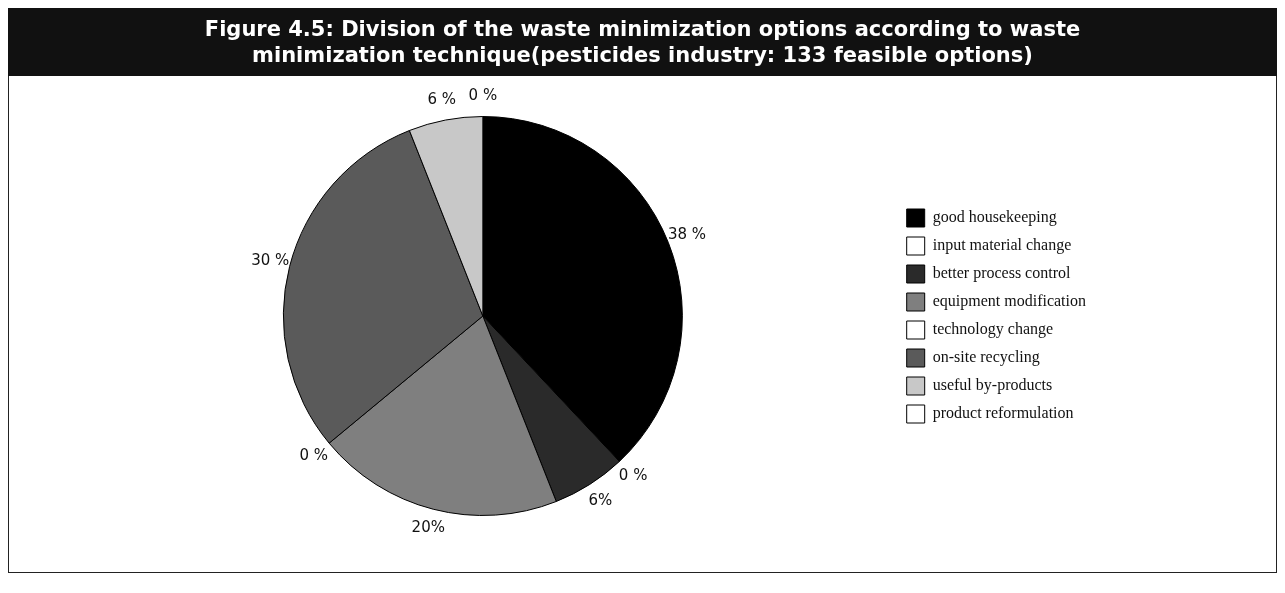 The image size is (1285, 593). Describe the element at coordinates (428, 527) in the screenshot. I see `data-label: 20%` at that location.